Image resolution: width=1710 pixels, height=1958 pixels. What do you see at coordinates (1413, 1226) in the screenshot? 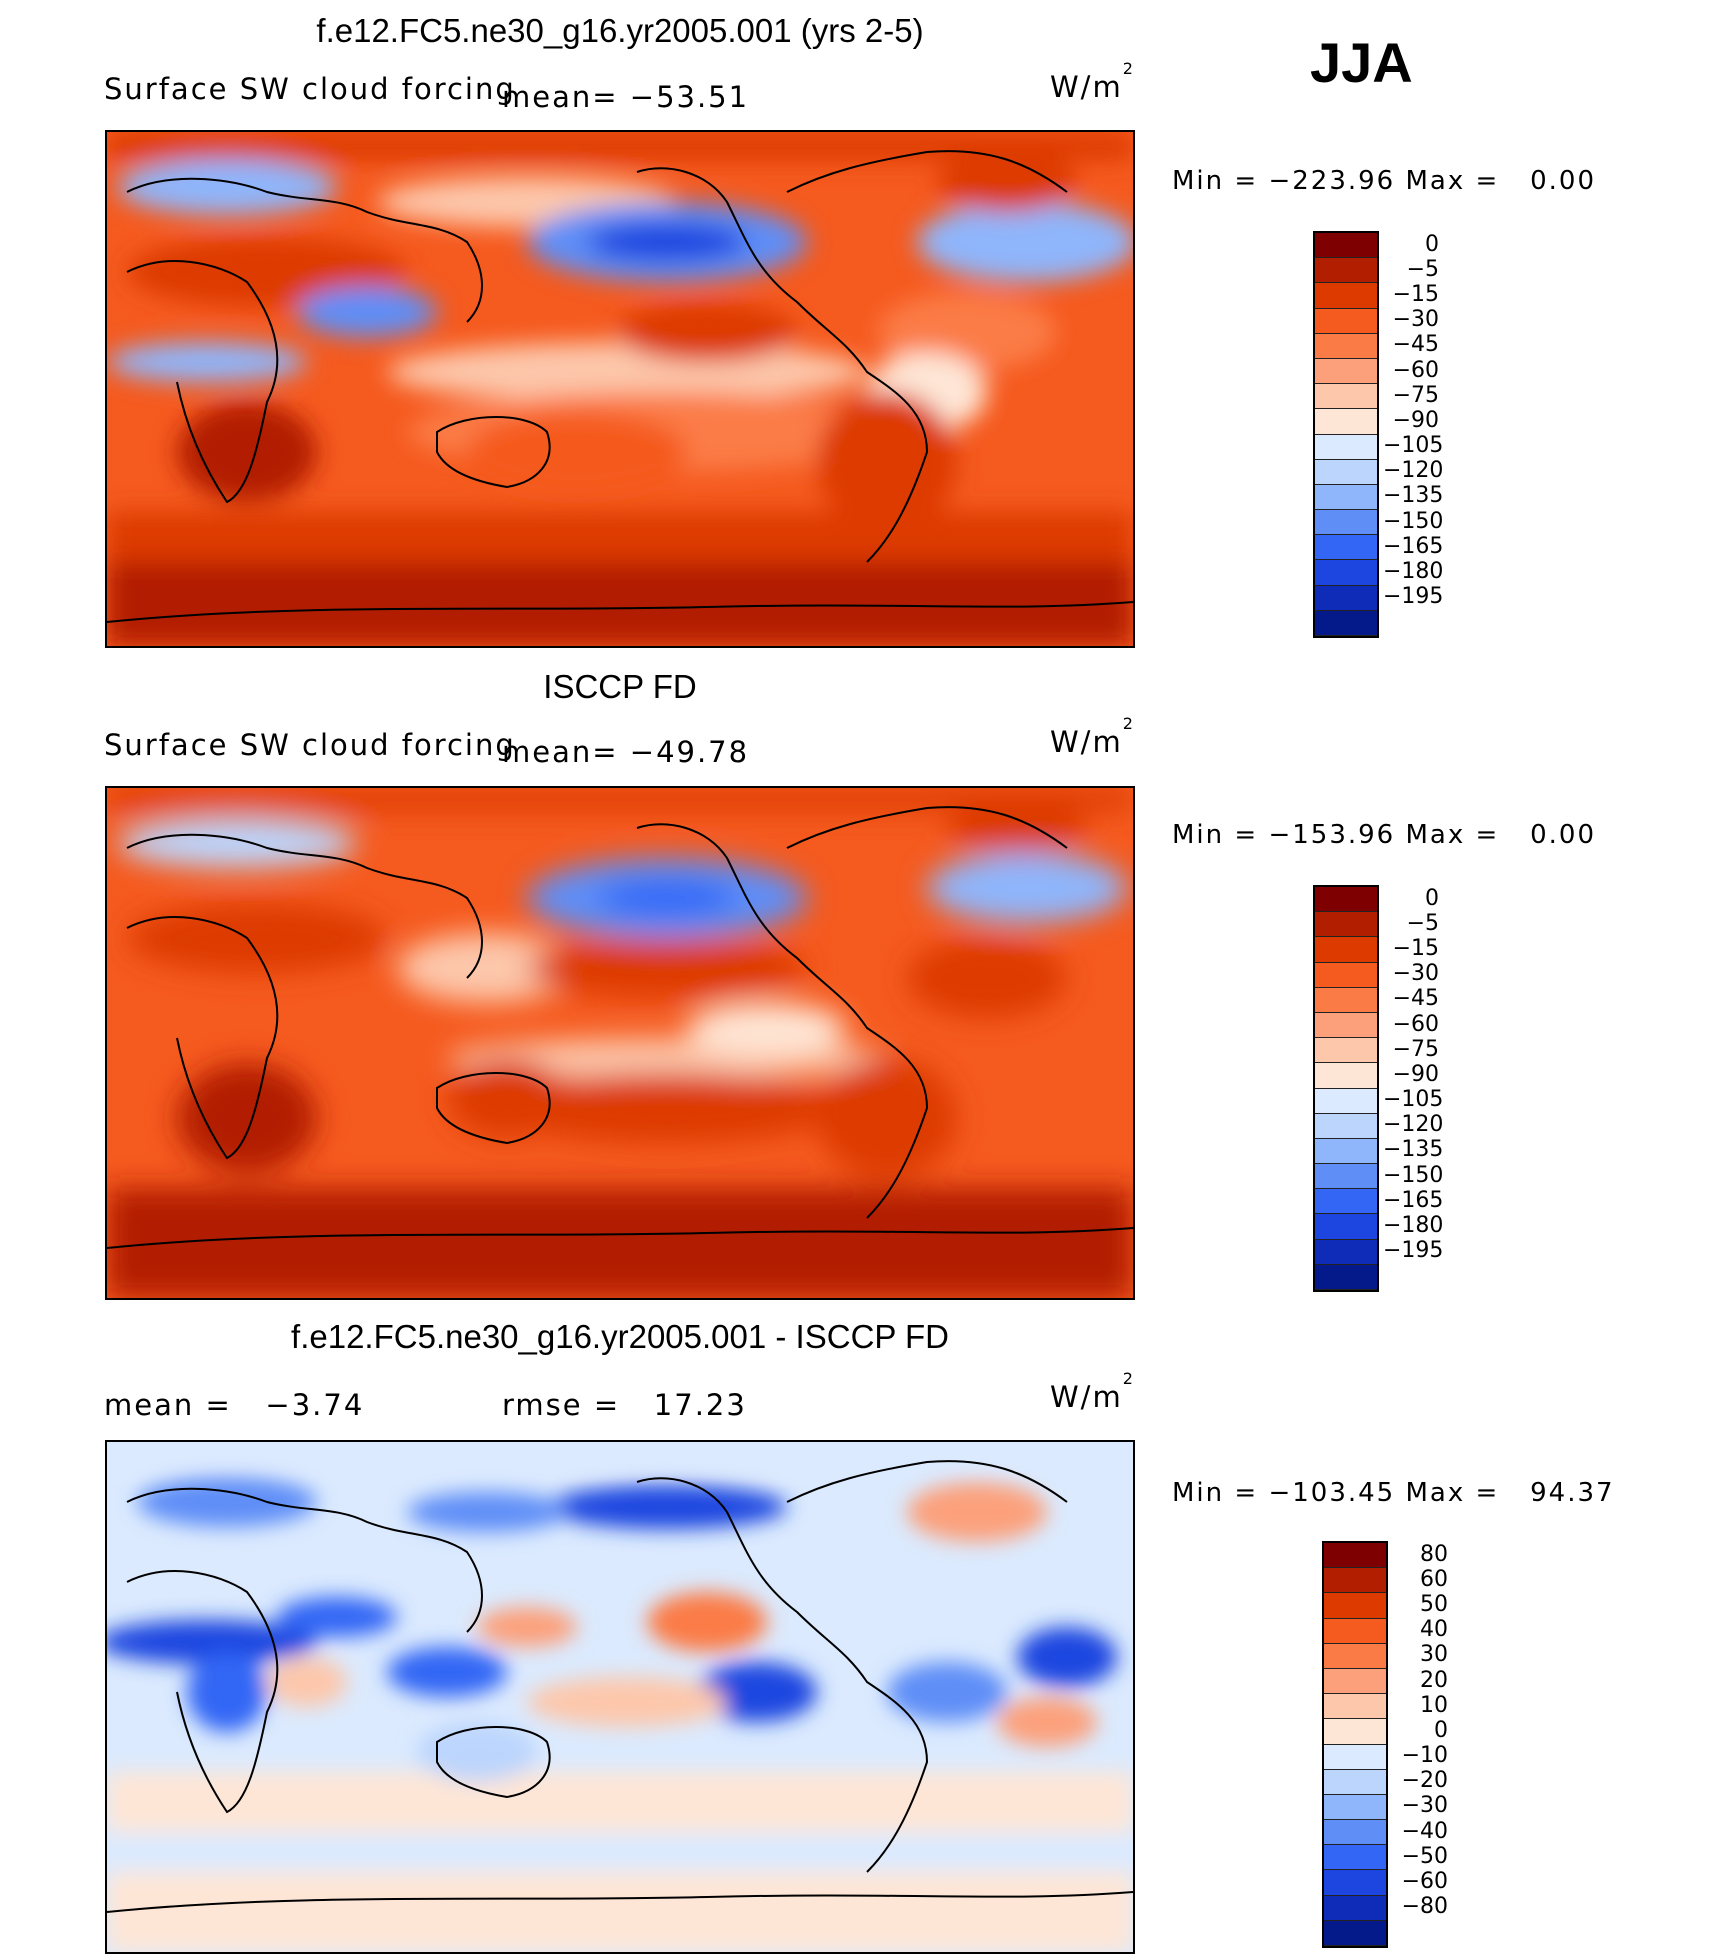
I see `colorbar-tick-label: −180` at bounding box center [1413, 1226].